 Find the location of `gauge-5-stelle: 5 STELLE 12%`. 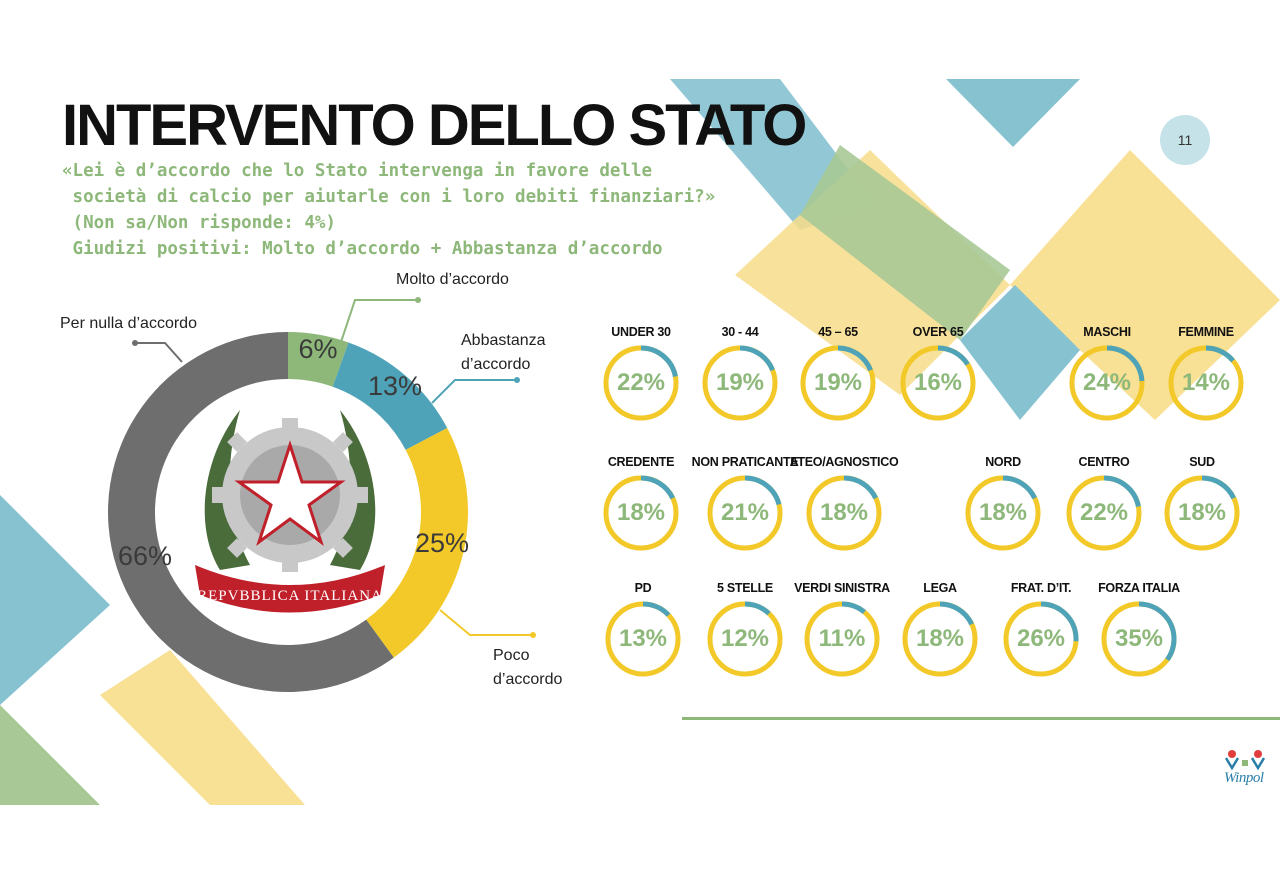

gauge-5-stelle: 5 STELLE 12% is located at coordinates (745, 631).